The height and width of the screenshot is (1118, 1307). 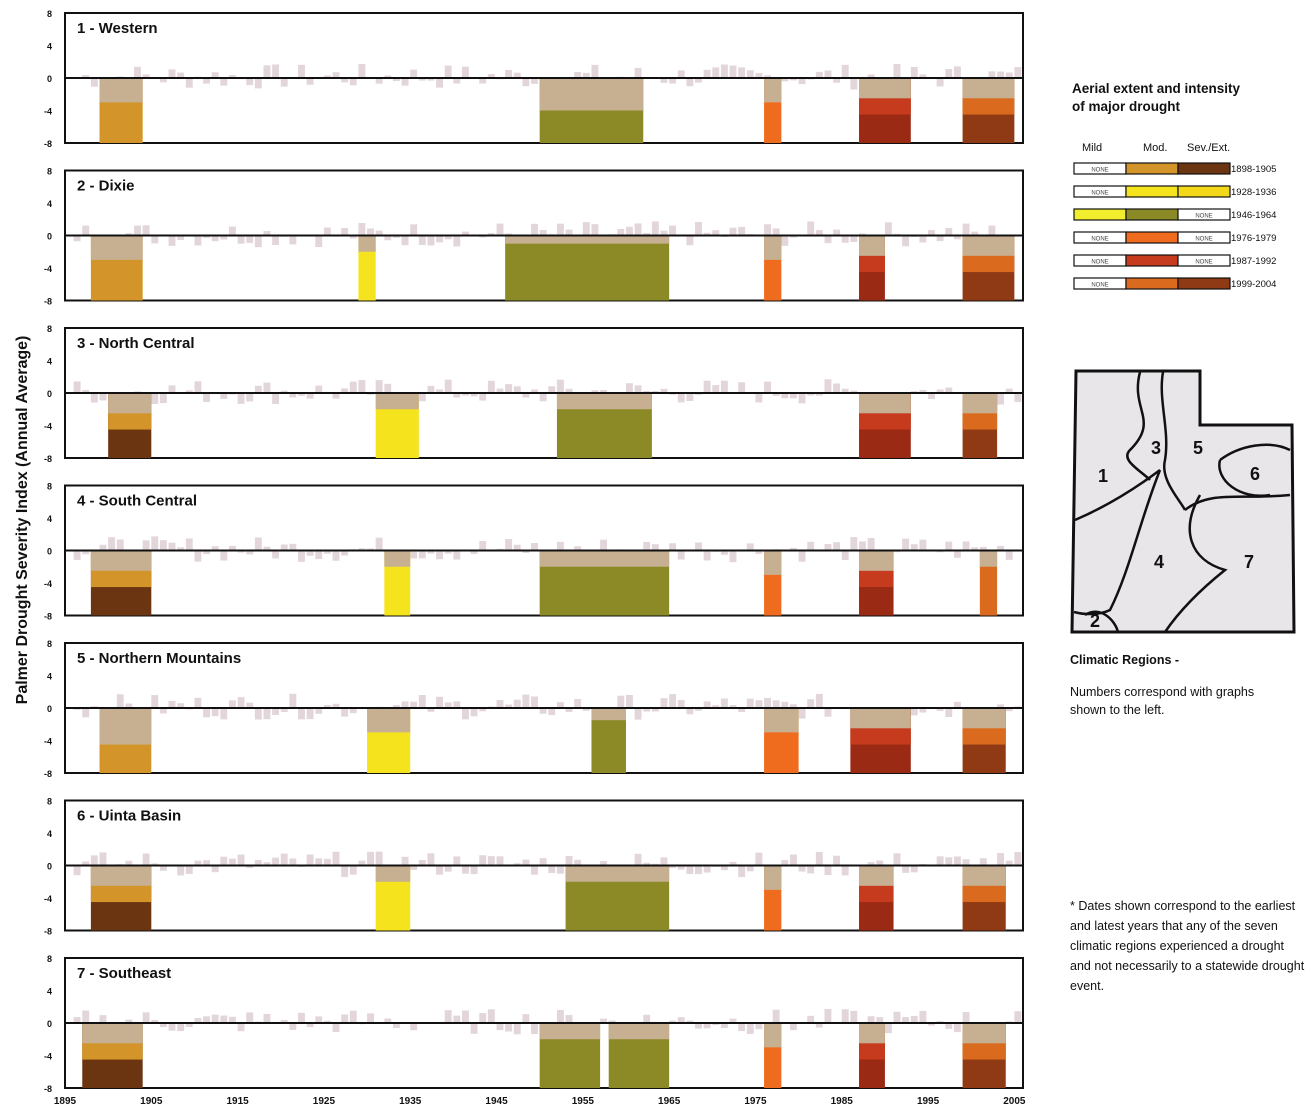 I want to click on legend-period-label: 1946-1964, so click(x=1253, y=215).